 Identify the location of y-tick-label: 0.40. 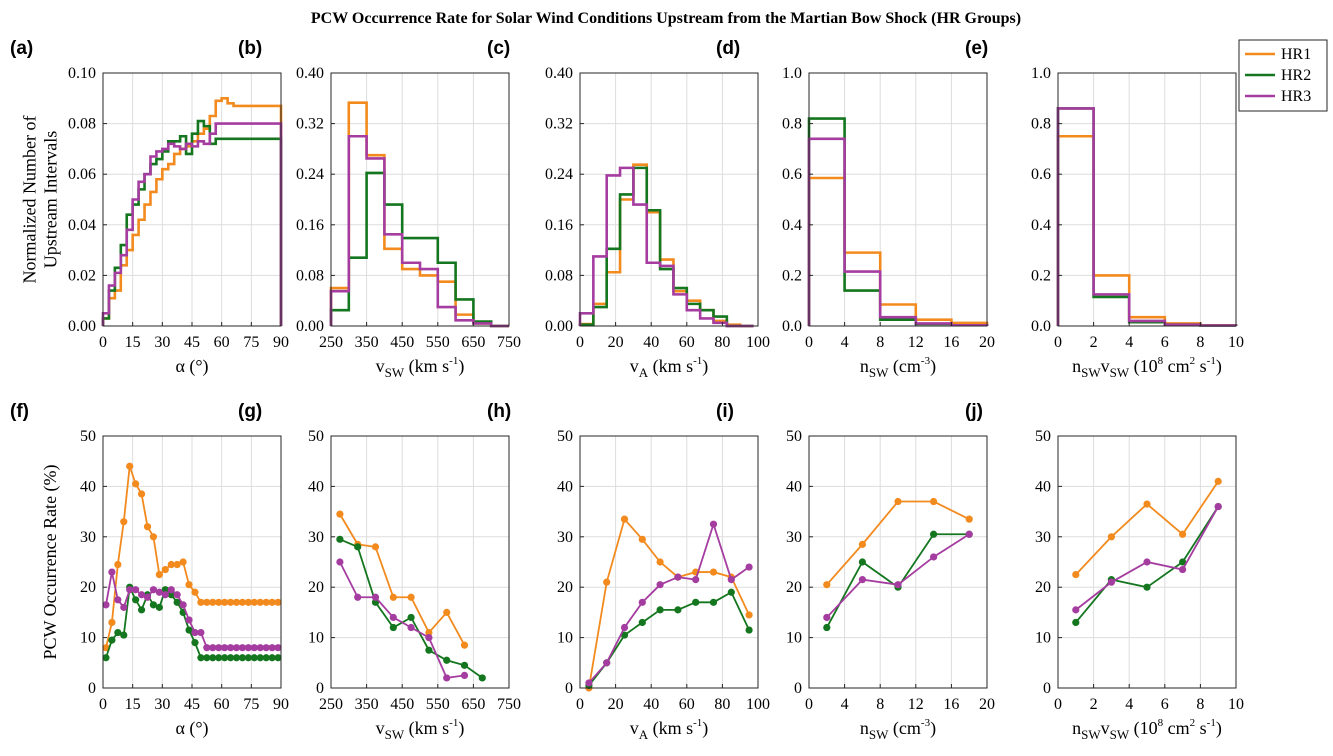
(310, 73).